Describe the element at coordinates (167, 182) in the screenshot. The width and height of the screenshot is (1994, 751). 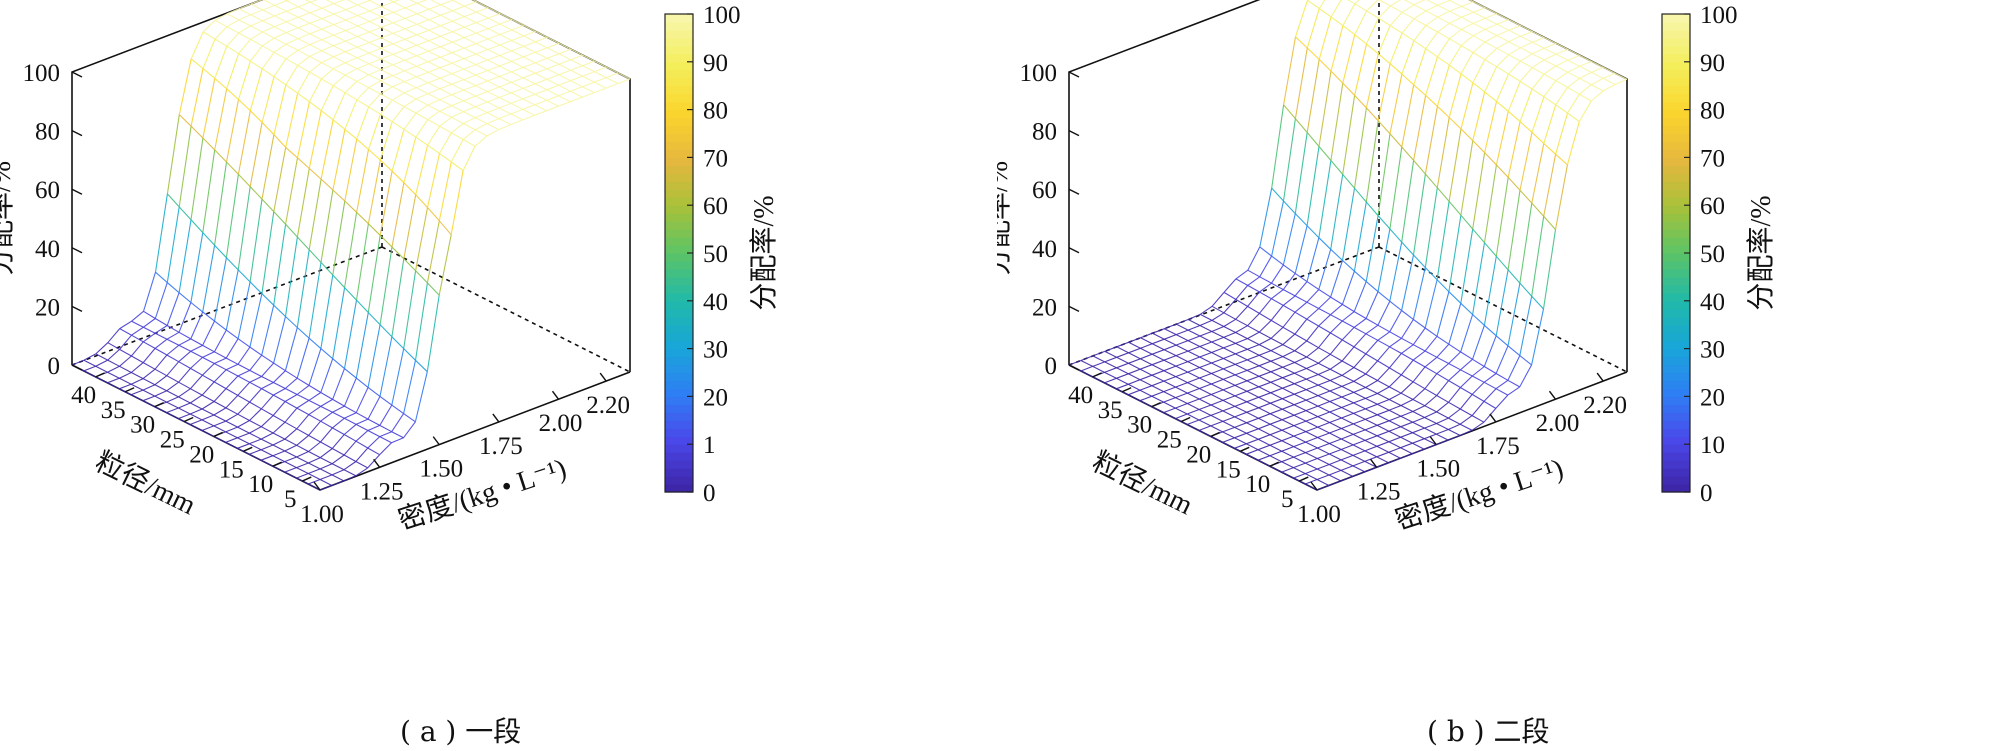
I see `box-top-left-edge` at that location.